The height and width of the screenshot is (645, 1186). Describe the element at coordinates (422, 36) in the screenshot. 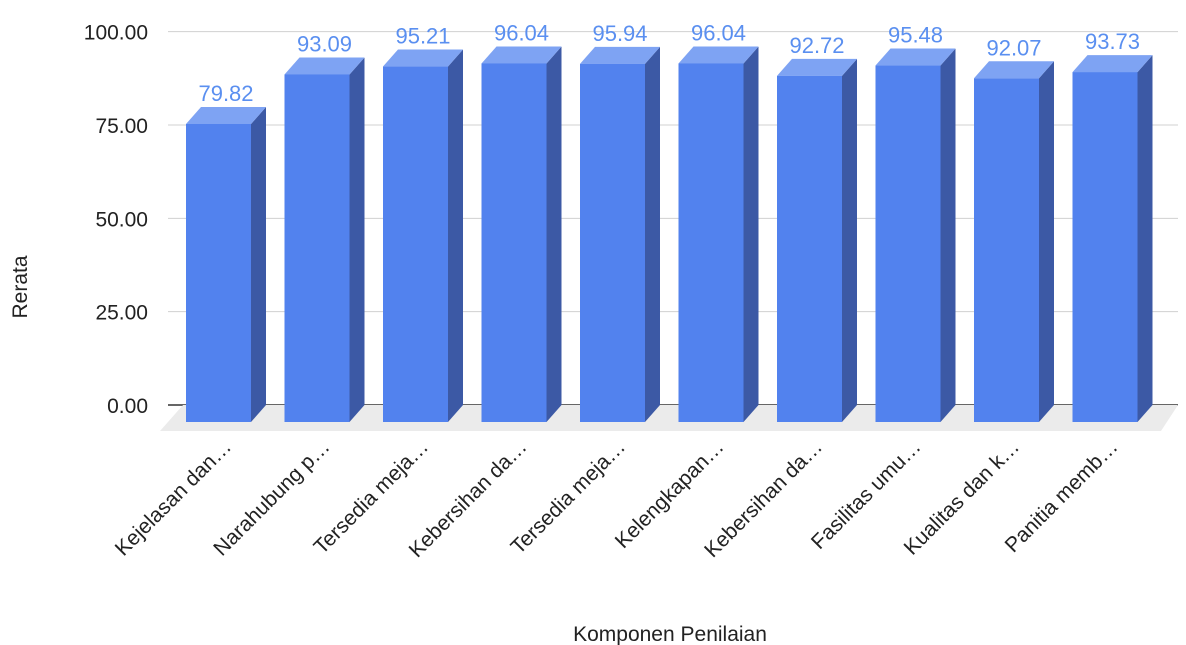

I see `data-label: 95.21` at that location.